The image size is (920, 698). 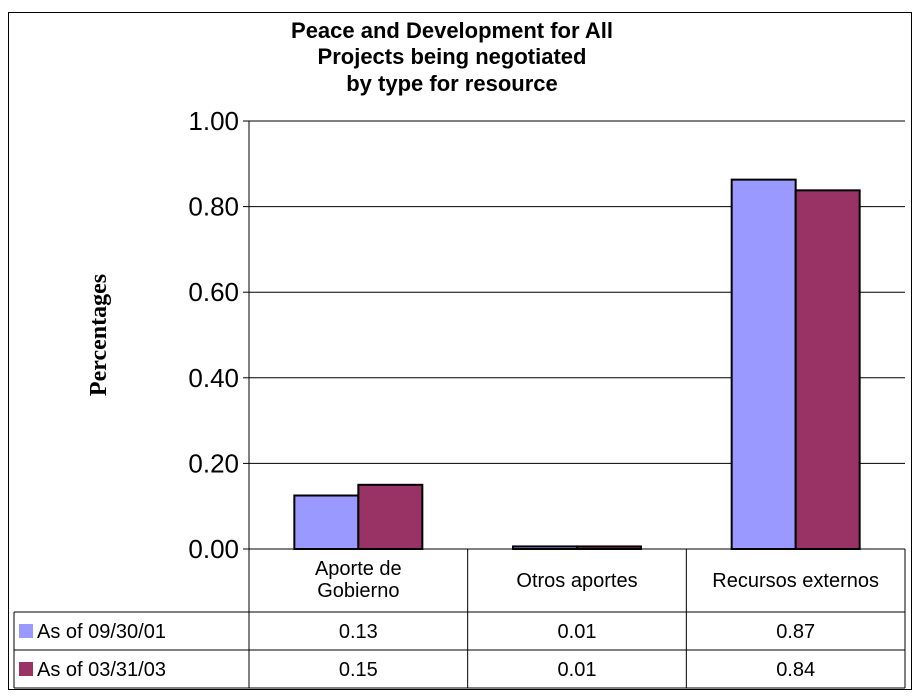 What do you see at coordinates (452, 56) in the screenshot?
I see `chart-title-line: Projects being negotiated` at bounding box center [452, 56].